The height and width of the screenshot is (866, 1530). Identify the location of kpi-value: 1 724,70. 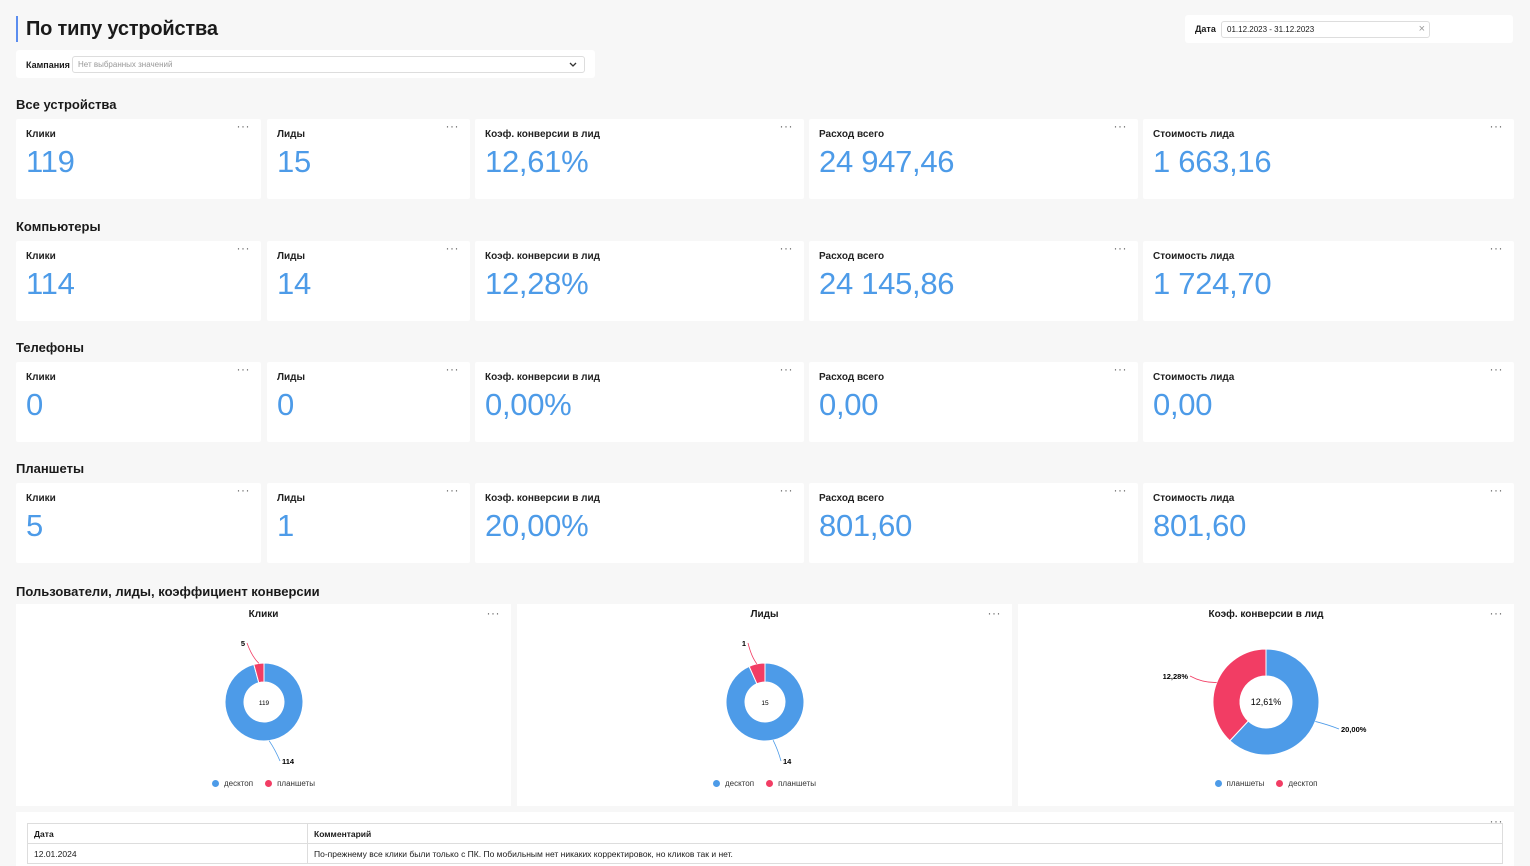
(1212, 283).